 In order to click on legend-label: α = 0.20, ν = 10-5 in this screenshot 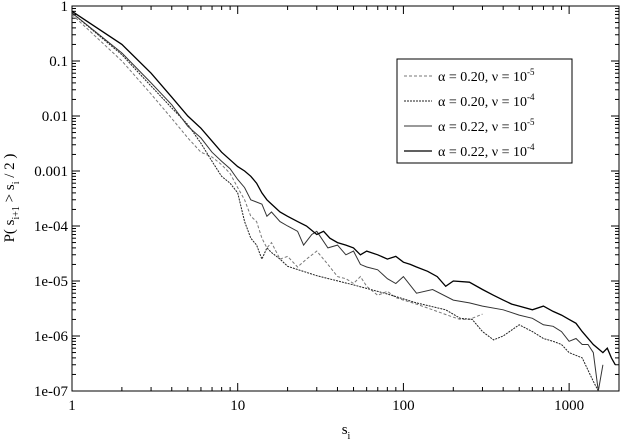, I will do `click(486, 76)`.